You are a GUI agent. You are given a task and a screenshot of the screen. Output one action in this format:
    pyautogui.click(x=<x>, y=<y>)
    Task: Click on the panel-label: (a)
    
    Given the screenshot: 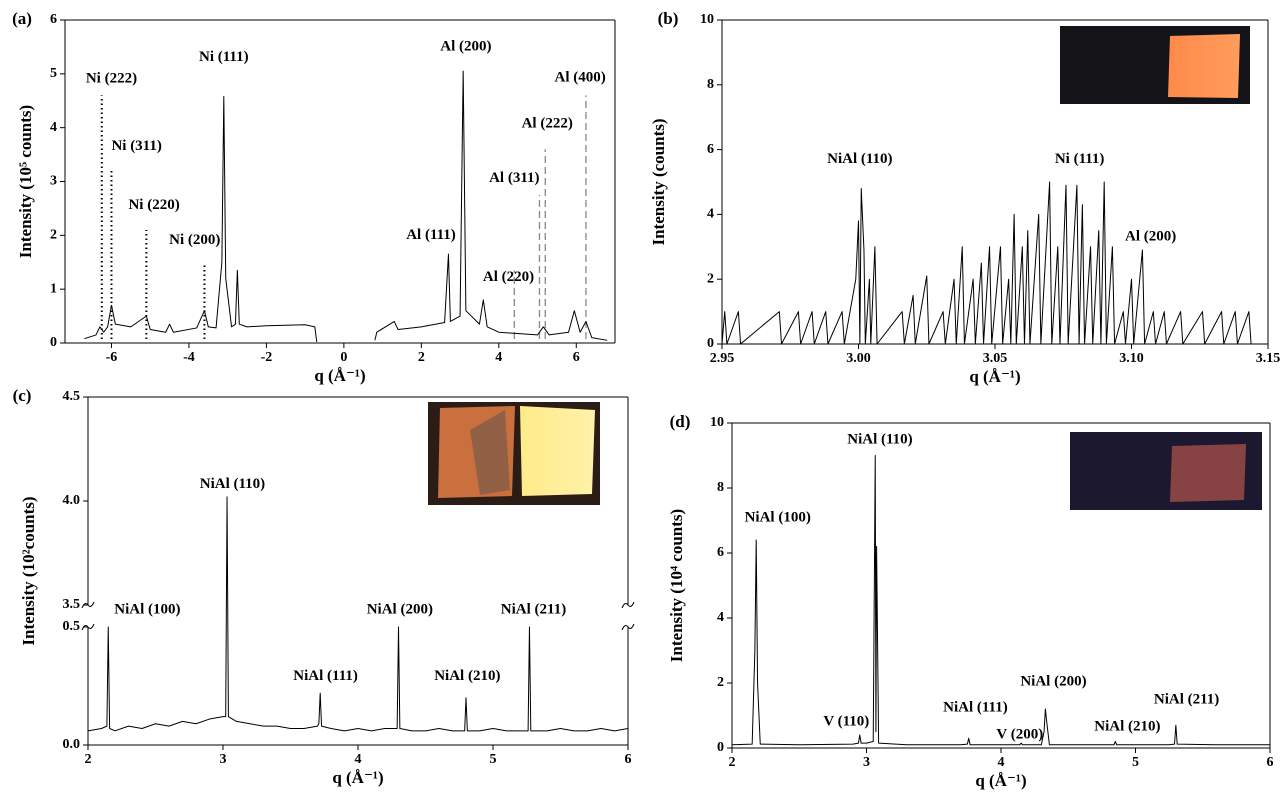 What is the action you would take?
    pyautogui.click(x=22, y=18)
    